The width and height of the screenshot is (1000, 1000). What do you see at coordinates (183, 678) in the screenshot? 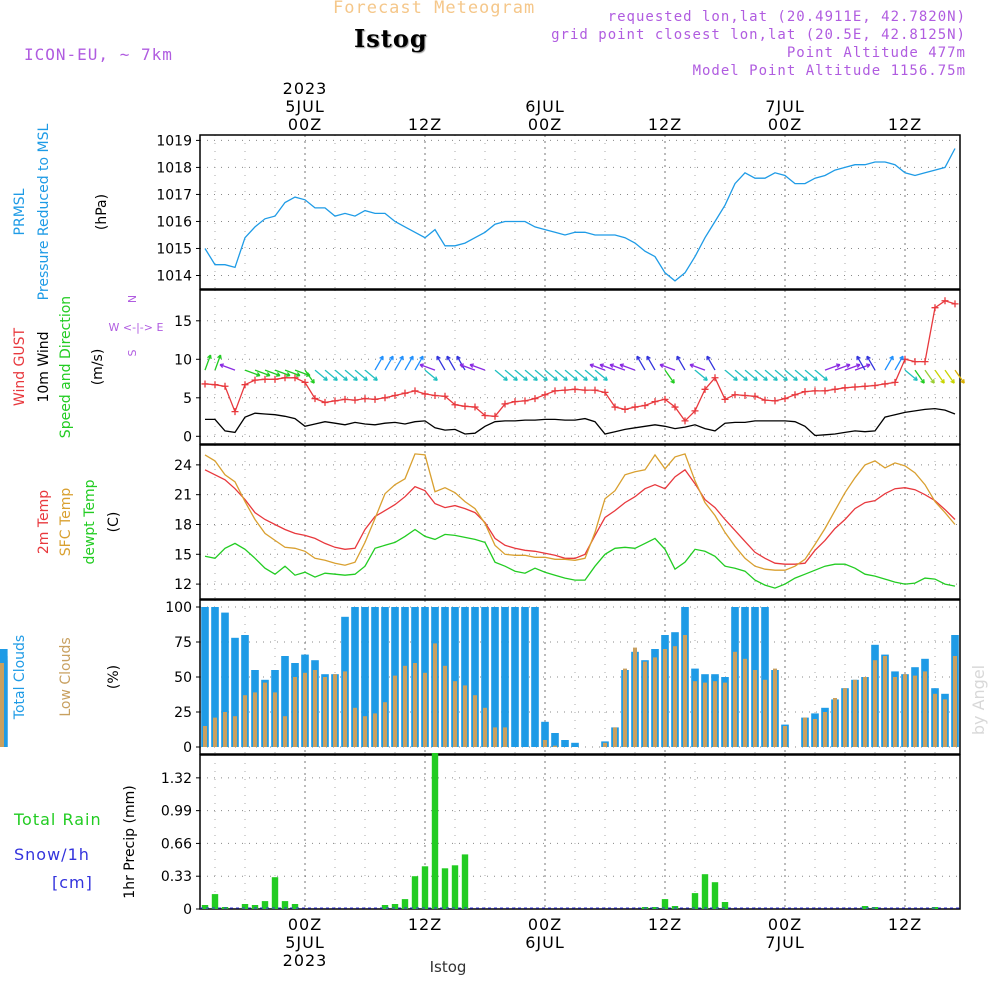
I see `ytick-label: 50` at bounding box center [183, 678].